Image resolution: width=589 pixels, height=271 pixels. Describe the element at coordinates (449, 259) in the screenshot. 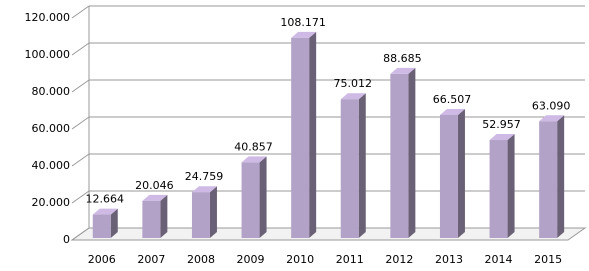

I see `x-tick-label: 2013` at that location.